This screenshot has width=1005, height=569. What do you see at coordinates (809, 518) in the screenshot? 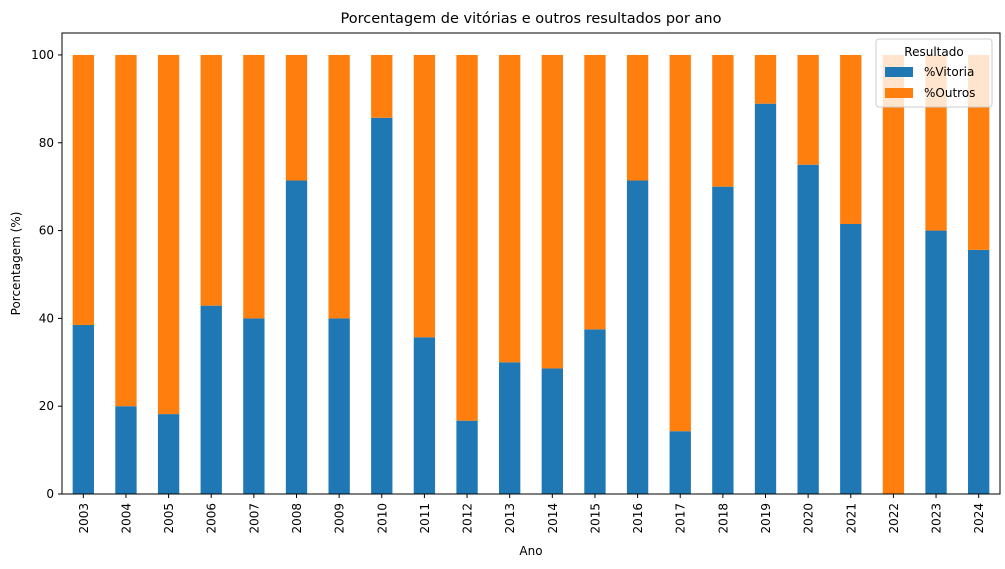
I see `x-tick-label: 2020` at bounding box center [809, 518].